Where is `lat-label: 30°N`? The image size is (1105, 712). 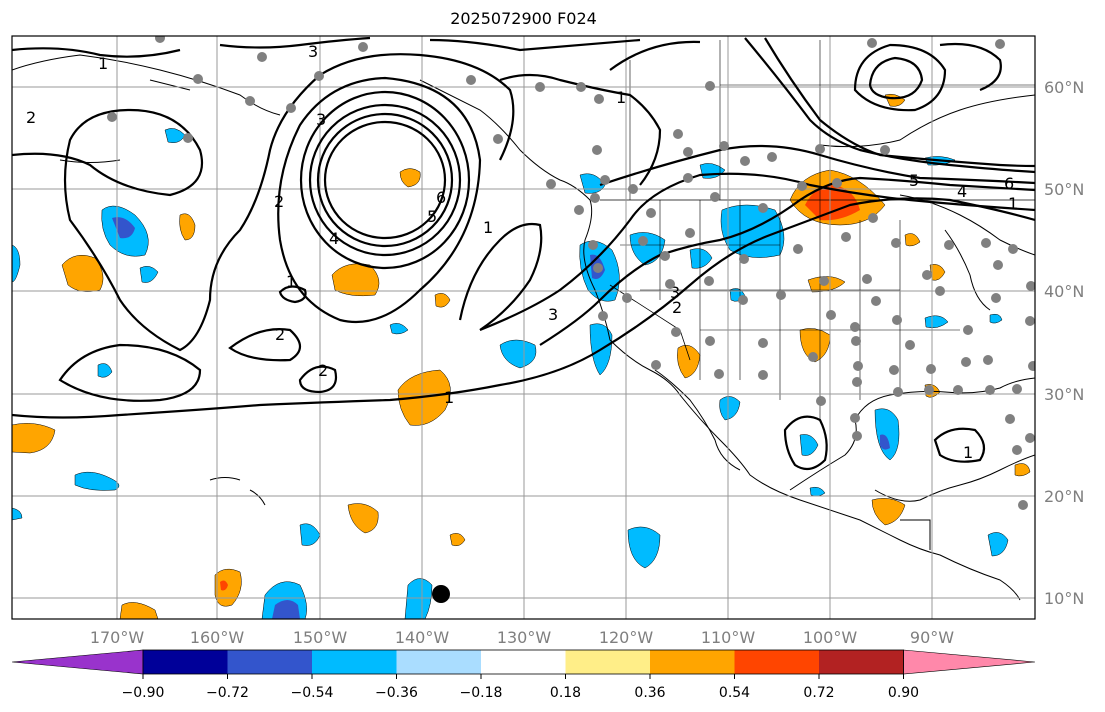
lat-label: 30°N is located at coordinates (1064, 394).